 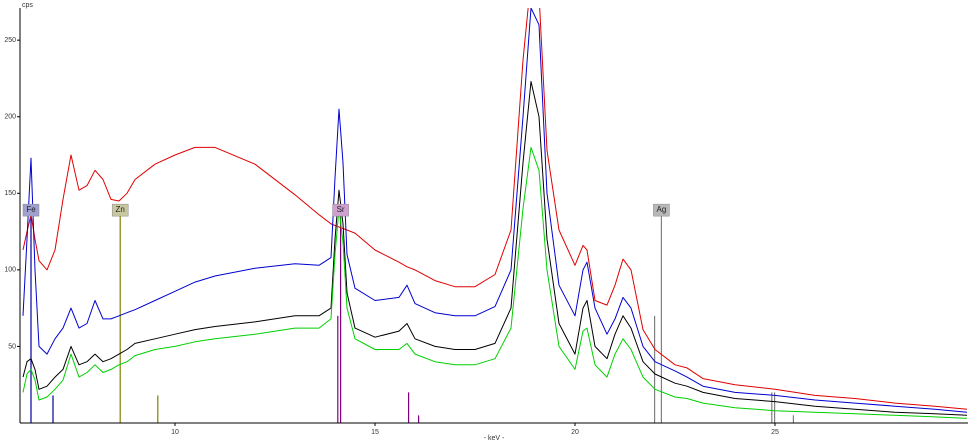 I want to click on y-tick-label: 200, so click(x=10, y=117).